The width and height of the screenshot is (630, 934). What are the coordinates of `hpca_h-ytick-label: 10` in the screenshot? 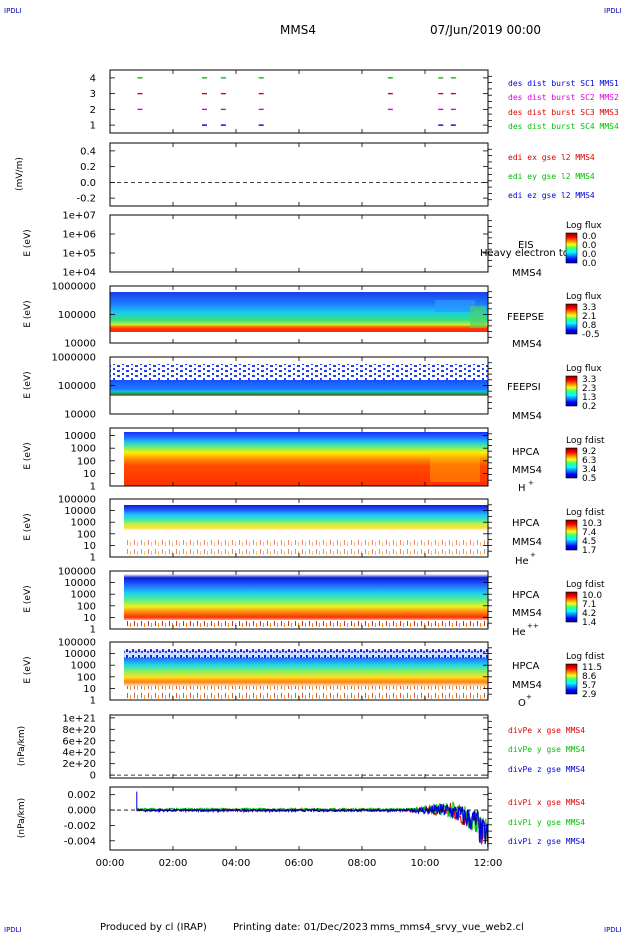 It's located at (89, 474).